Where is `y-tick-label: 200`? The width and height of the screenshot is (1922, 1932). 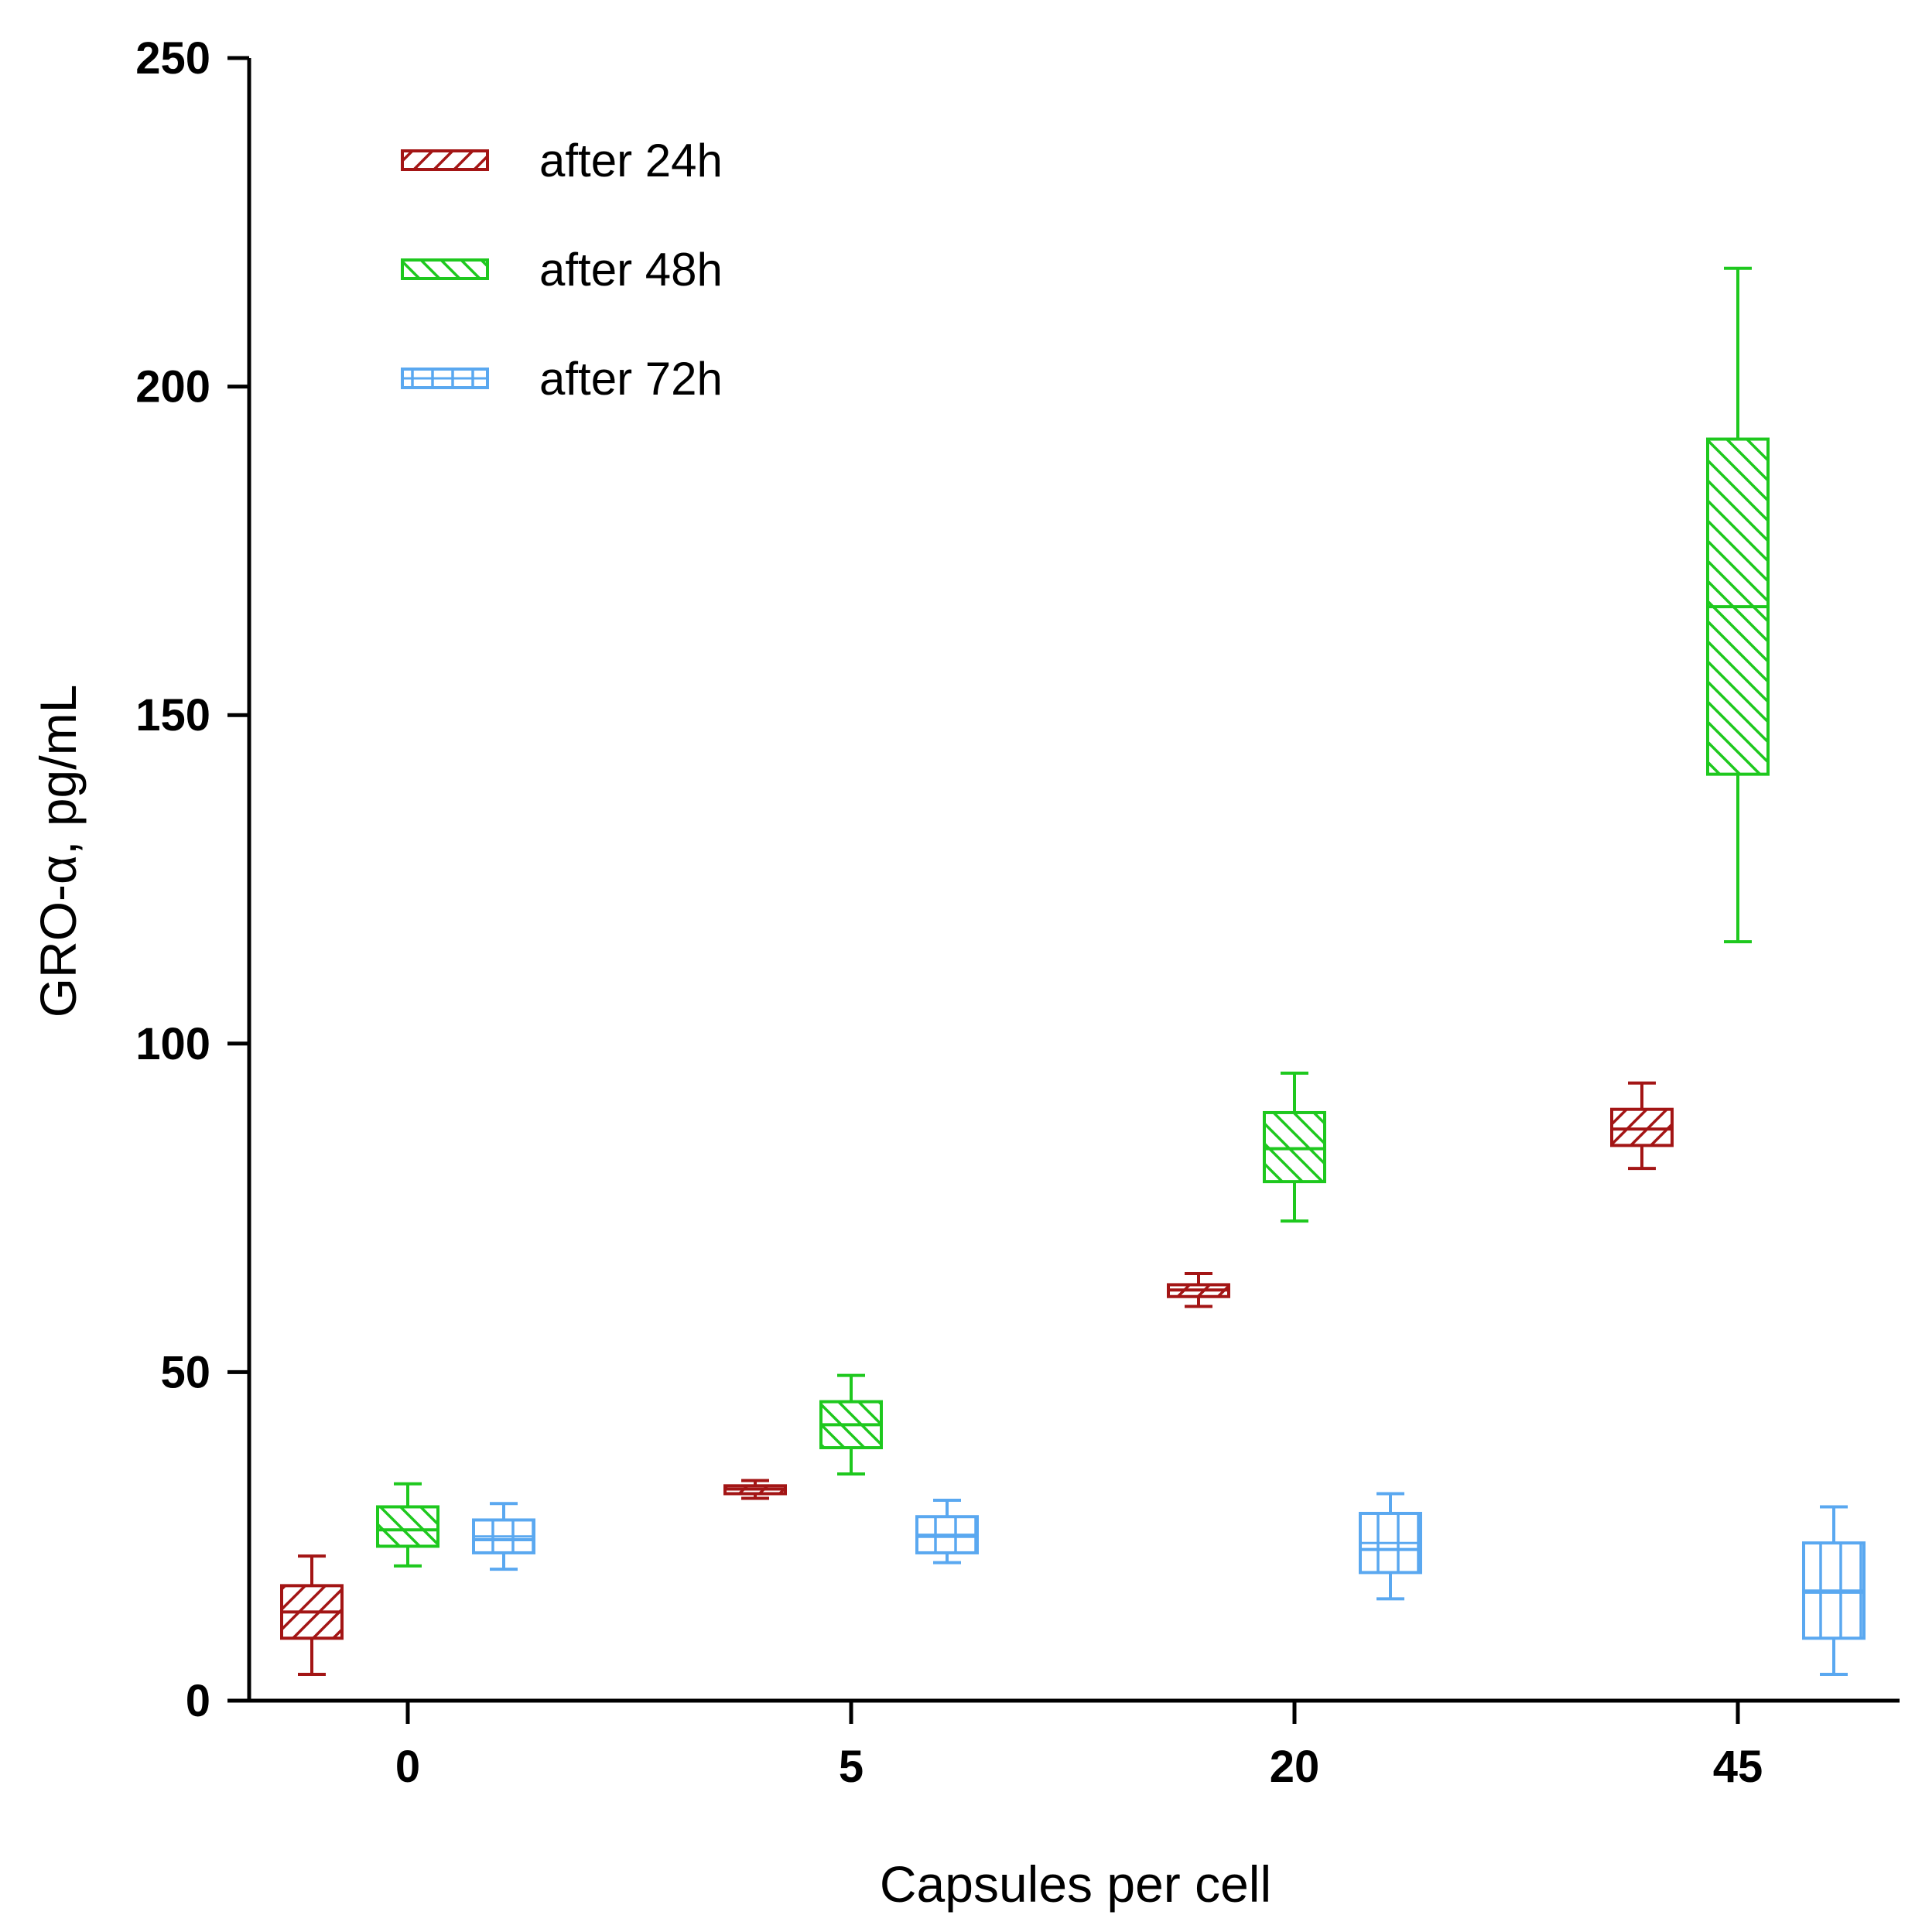
y-tick-label: 200 is located at coordinates (172, 387).